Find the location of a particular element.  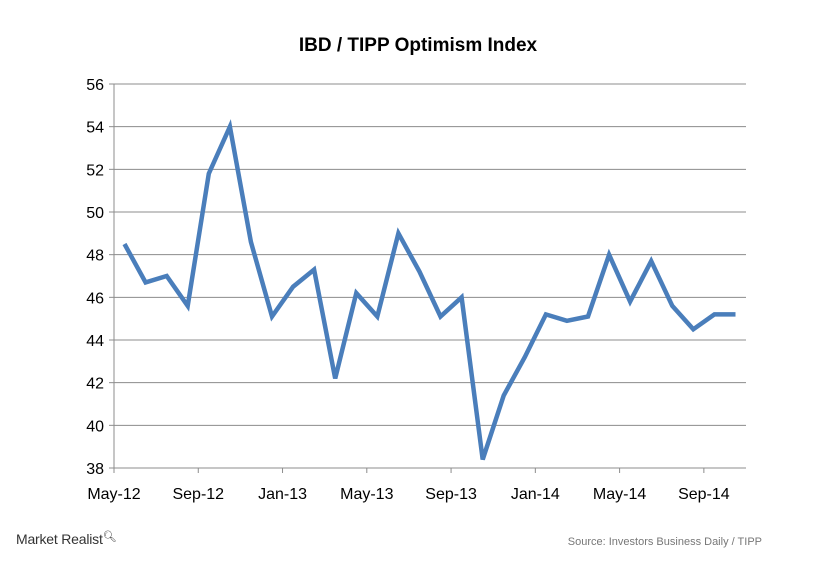

x-tick-label: Sep-12 is located at coordinates (198, 494).